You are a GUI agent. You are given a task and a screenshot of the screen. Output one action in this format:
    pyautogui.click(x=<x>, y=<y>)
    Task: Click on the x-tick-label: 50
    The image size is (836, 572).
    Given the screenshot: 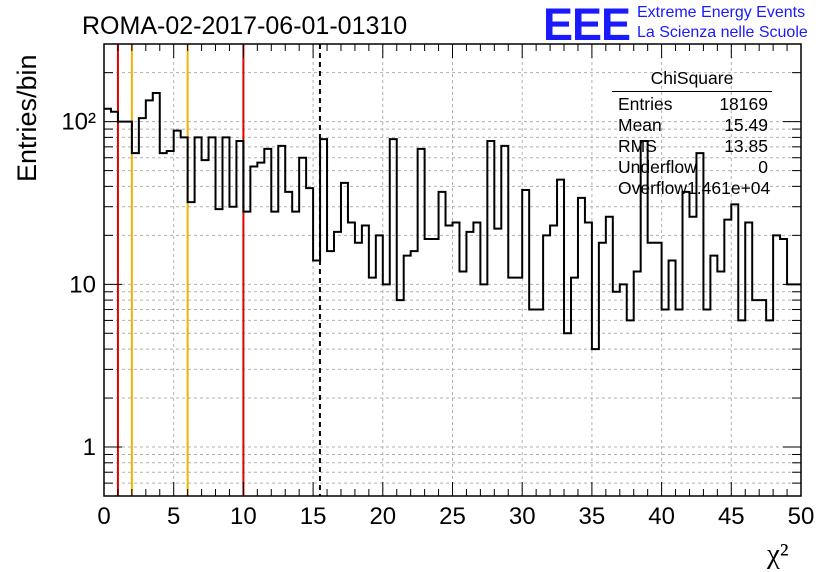 What is the action you would take?
    pyautogui.click(x=801, y=516)
    